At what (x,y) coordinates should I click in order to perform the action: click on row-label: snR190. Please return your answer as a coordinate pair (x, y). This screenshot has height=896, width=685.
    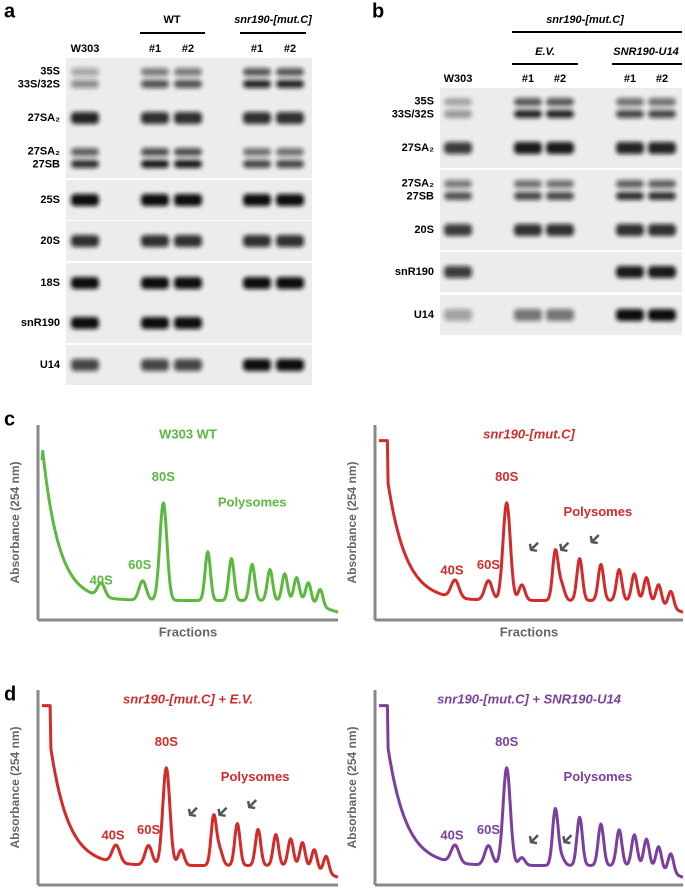
    Looking at the image, I should click on (40, 323).